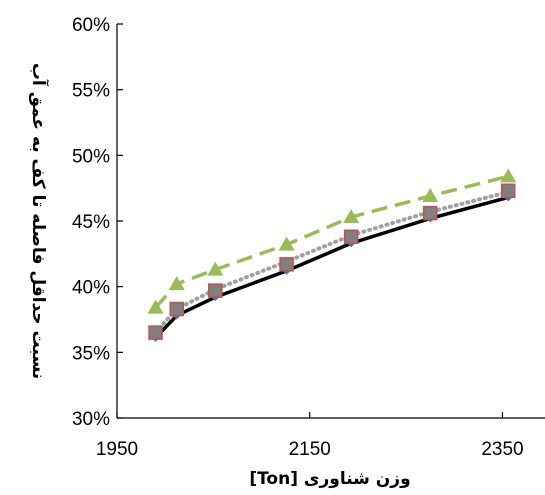 This screenshot has width=545, height=495. I want to click on y-tick-label: 45%, so click(91, 222).